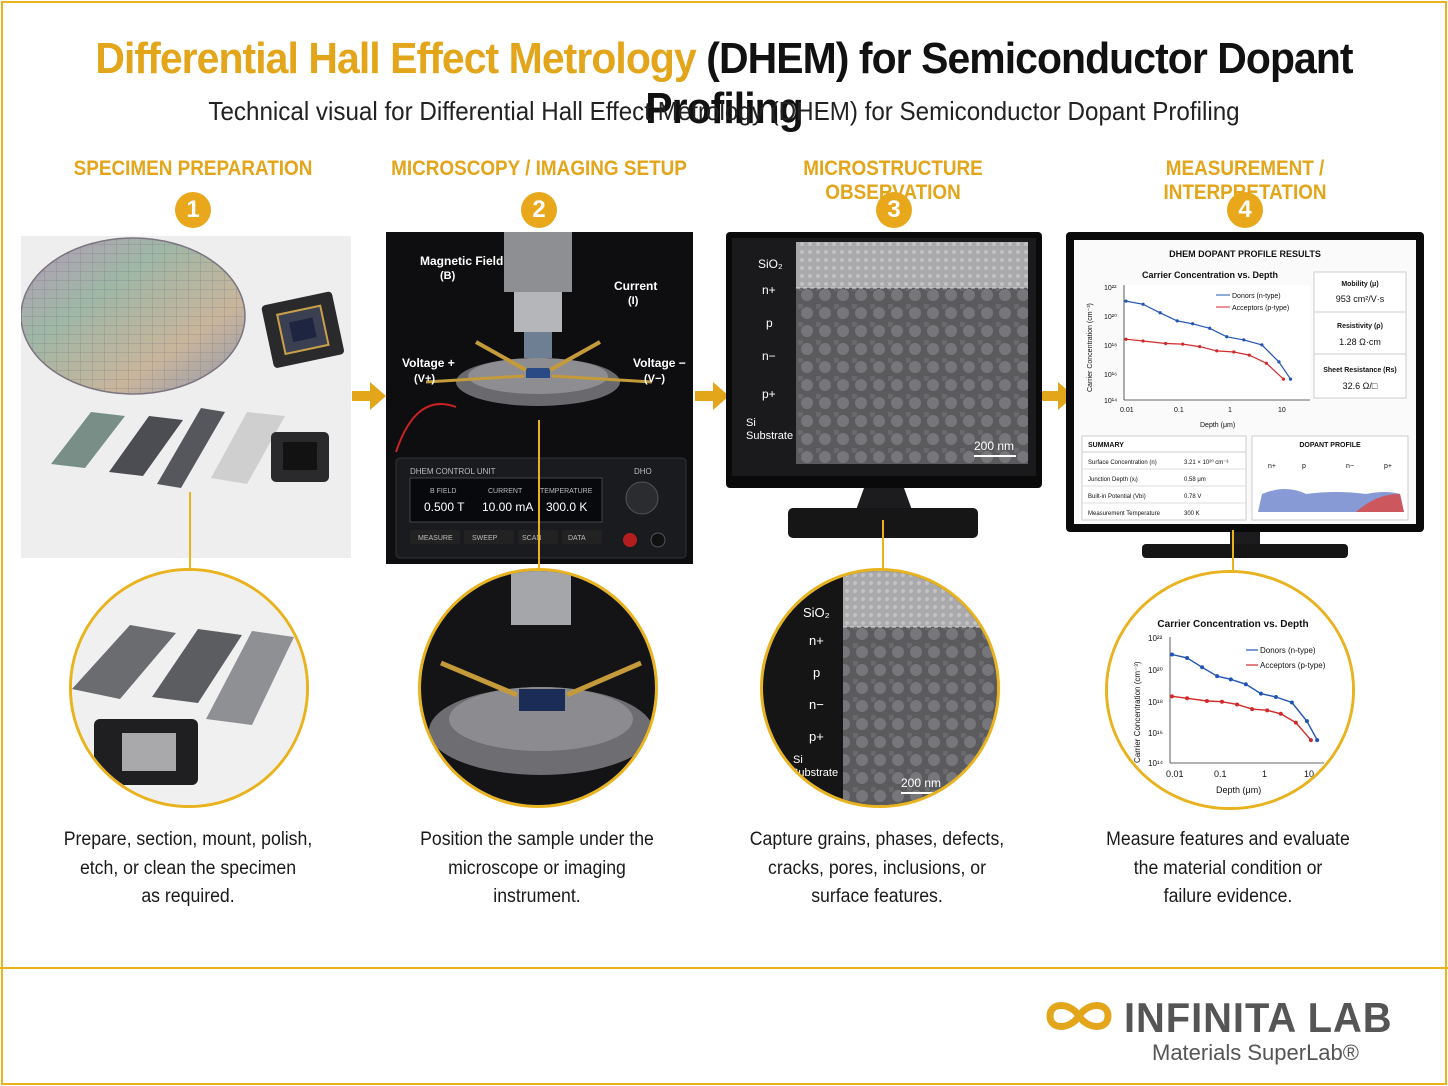  What do you see at coordinates (894, 210) in the screenshot?
I see `step-3-number: 3` at bounding box center [894, 210].